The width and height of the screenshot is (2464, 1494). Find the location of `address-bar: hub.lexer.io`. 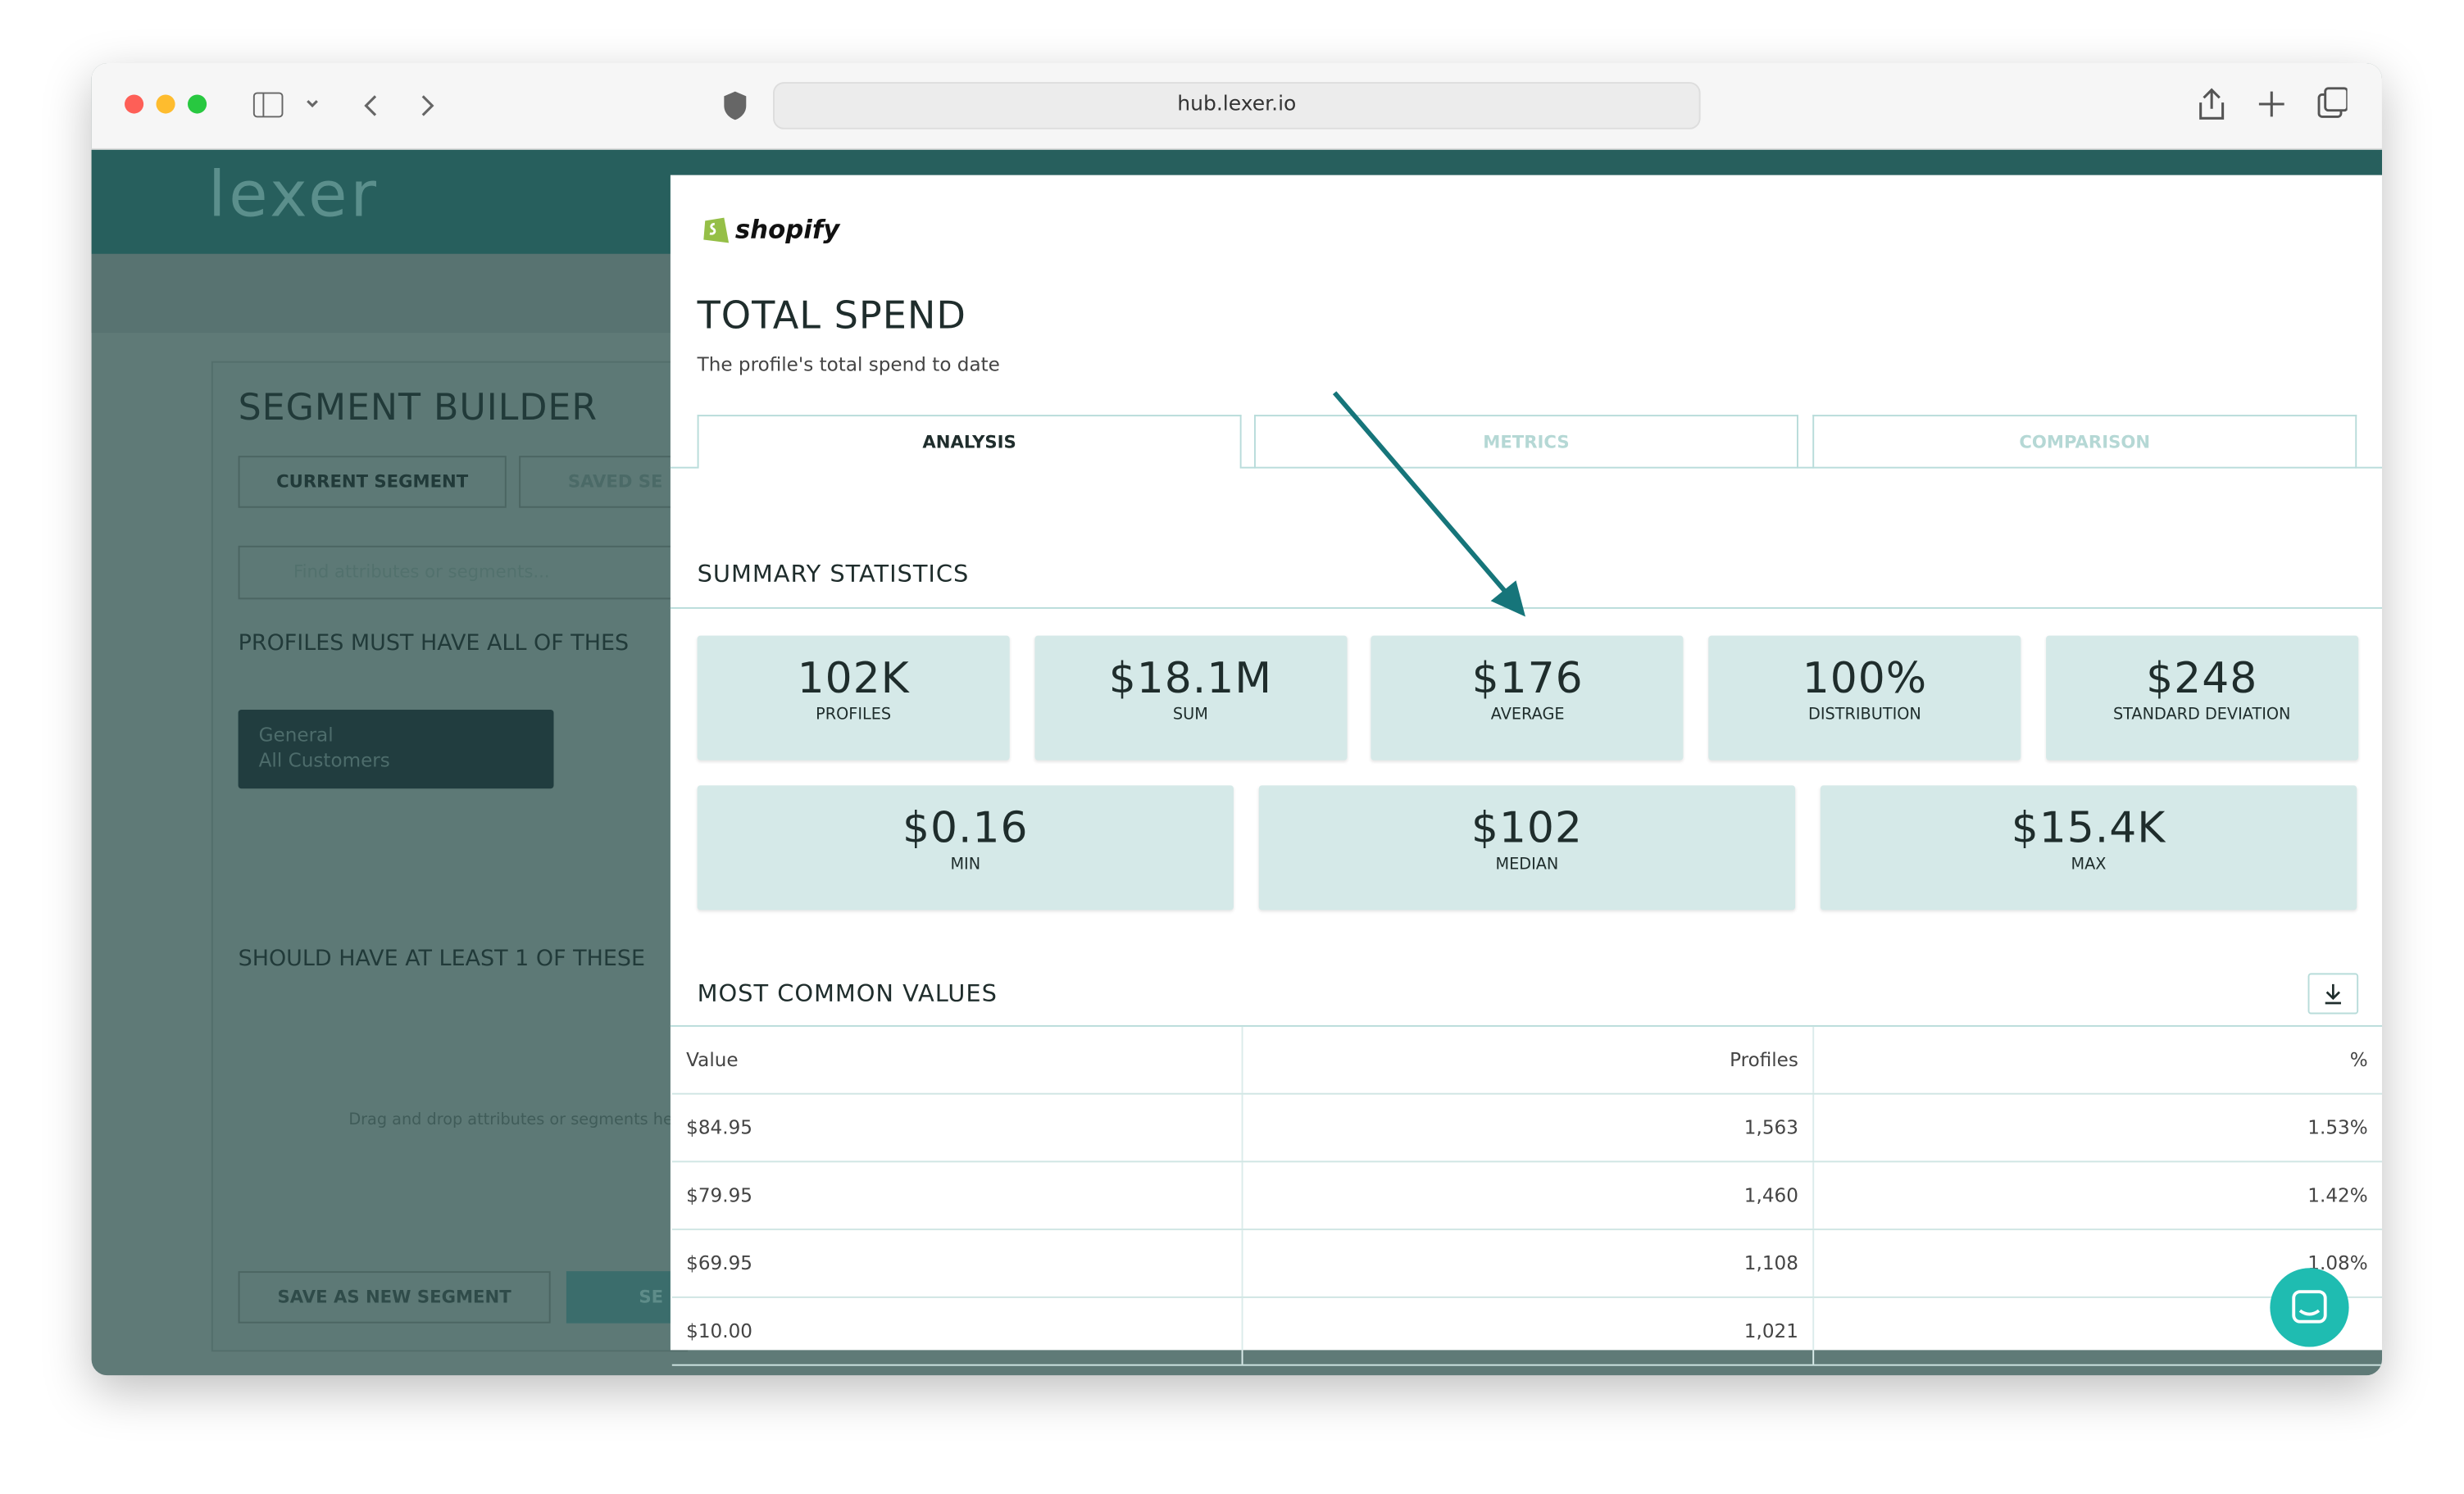

address-bar: hub.lexer.io is located at coordinates (1237, 105).